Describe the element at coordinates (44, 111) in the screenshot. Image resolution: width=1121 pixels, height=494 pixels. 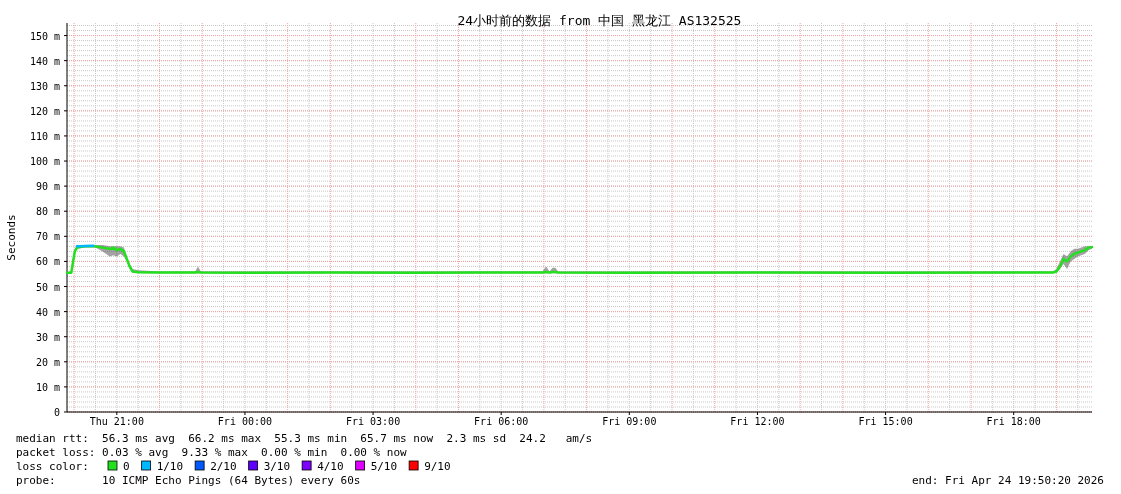
I see `y-tick-label: 120 m` at that location.